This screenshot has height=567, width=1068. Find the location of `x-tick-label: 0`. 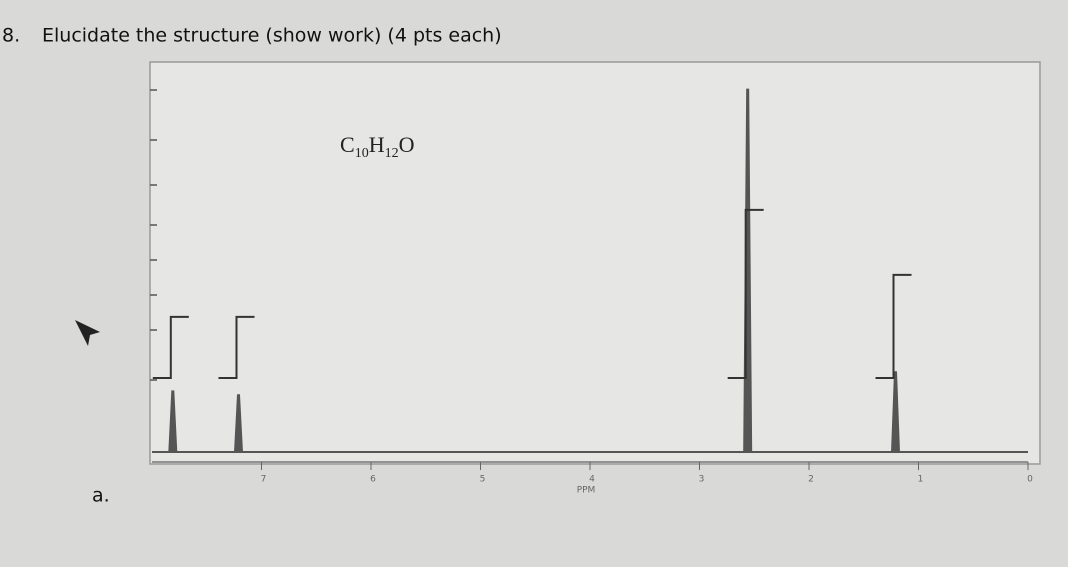

x-tick-label: 0 is located at coordinates (1030, 480).